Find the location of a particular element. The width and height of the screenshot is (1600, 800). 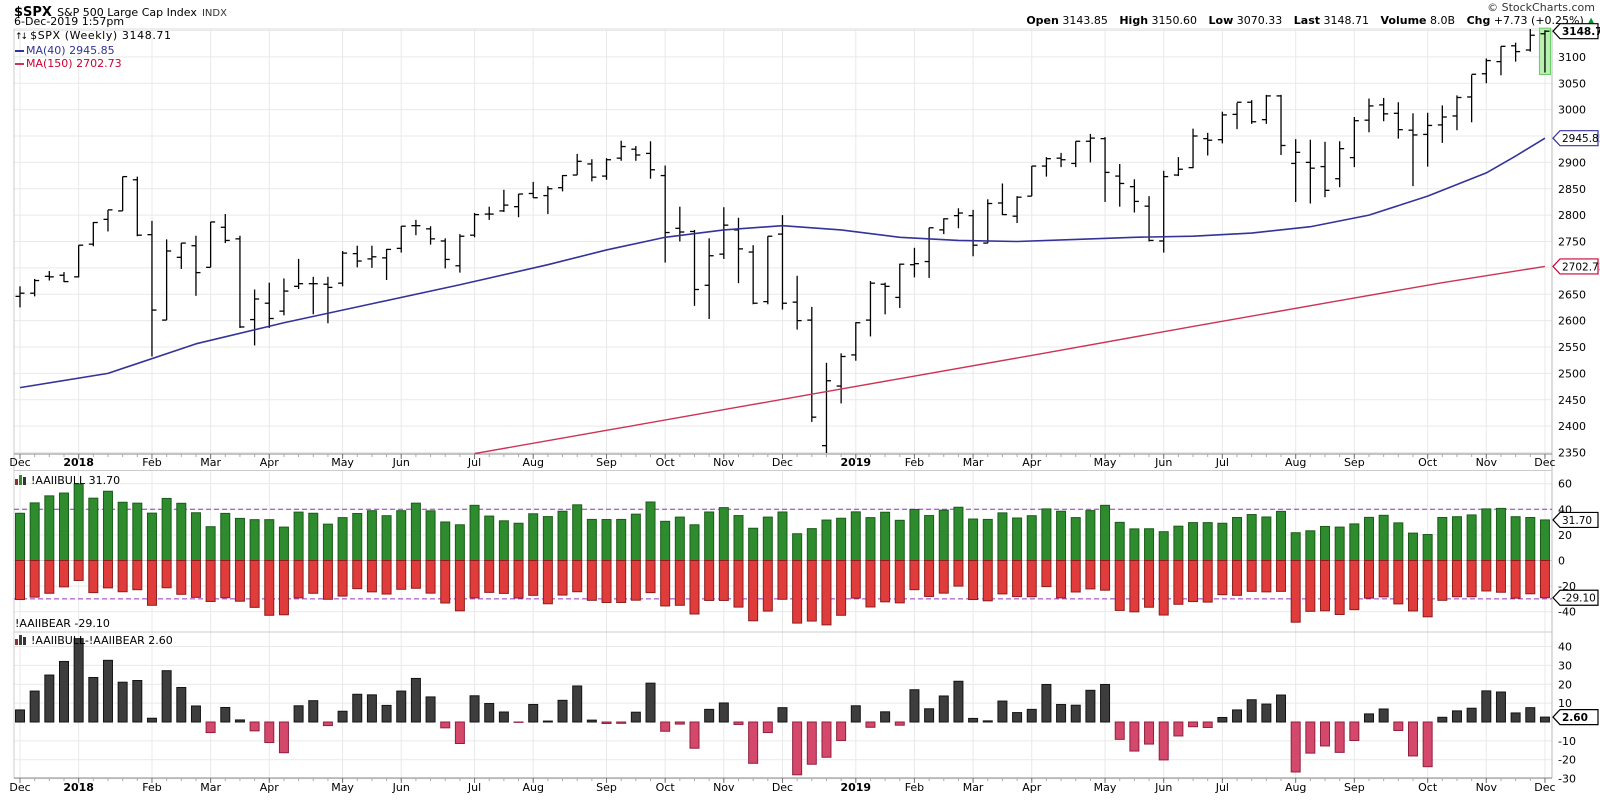

svg-text: 3050 is located at coordinates (1572, 83).